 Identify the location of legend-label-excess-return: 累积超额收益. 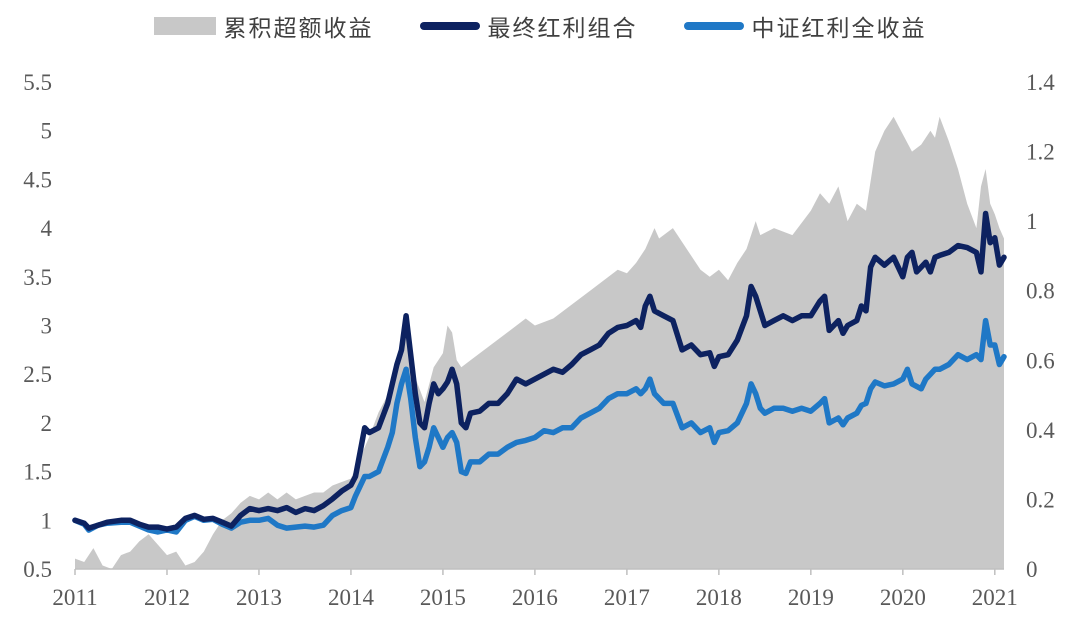
(298, 29).